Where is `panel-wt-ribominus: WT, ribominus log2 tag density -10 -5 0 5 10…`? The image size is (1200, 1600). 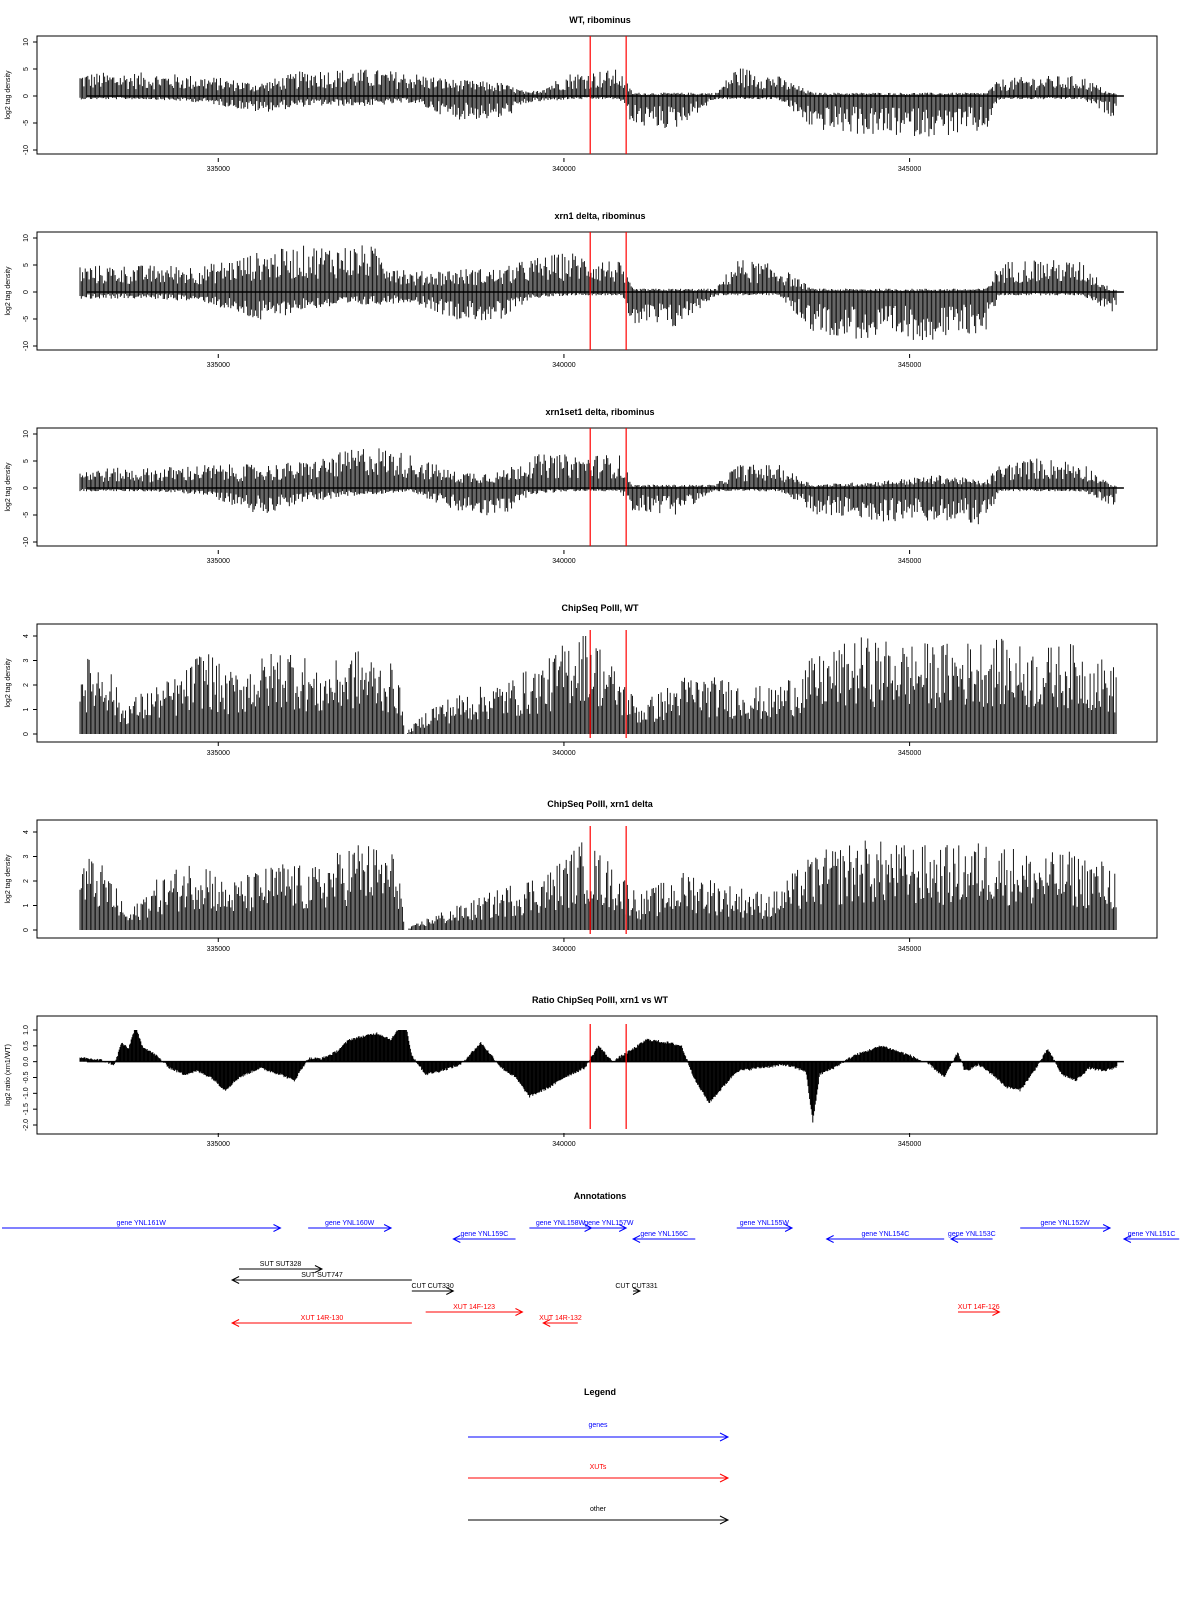 panel-wt-ribominus: WT, ribominus log2 tag density -10 -5 0 5 10… is located at coordinates (581, 94).